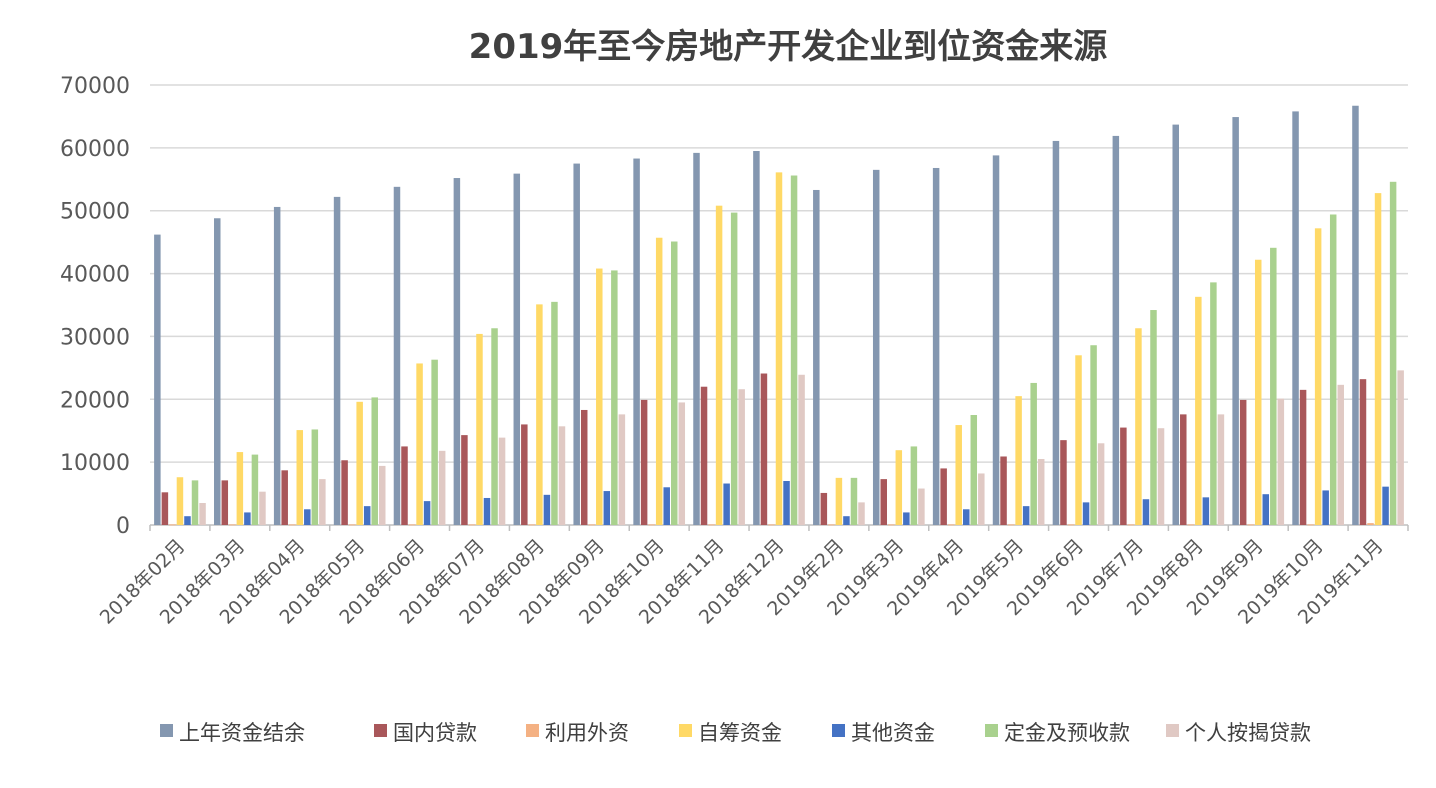  What do you see at coordinates (788, 47) in the screenshot?
I see `chart-title: 2019年至今房地产开发企业到位资金来源` at bounding box center [788, 47].